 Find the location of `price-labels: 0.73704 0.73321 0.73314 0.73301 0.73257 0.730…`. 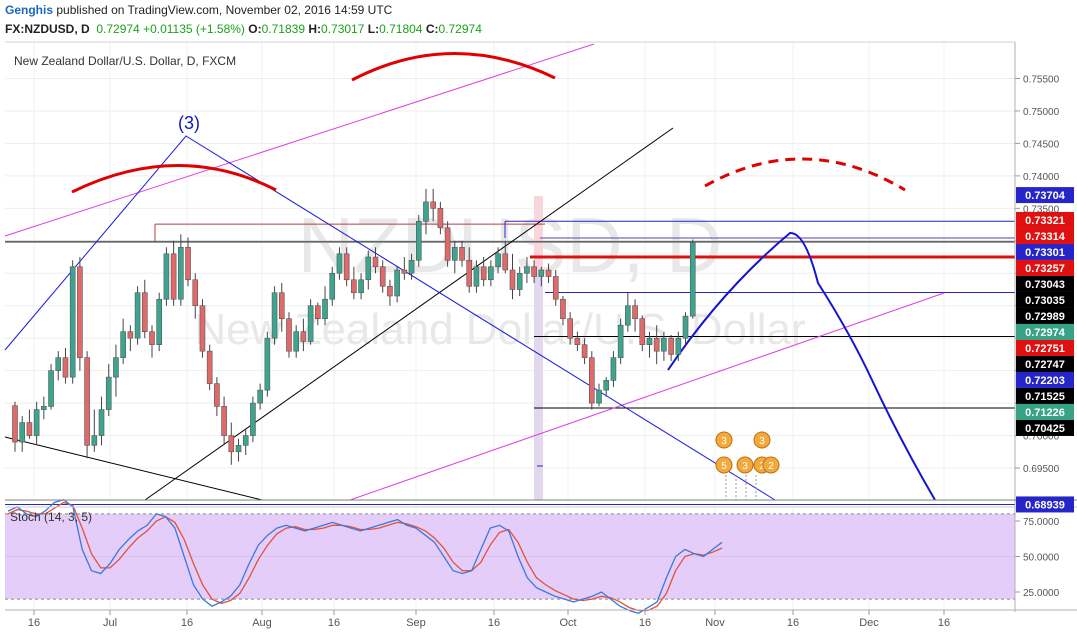

price-labels: 0.73704 0.73321 0.73314 0.73301 0.73257 0.730… is located at coordinates (1045, 350).